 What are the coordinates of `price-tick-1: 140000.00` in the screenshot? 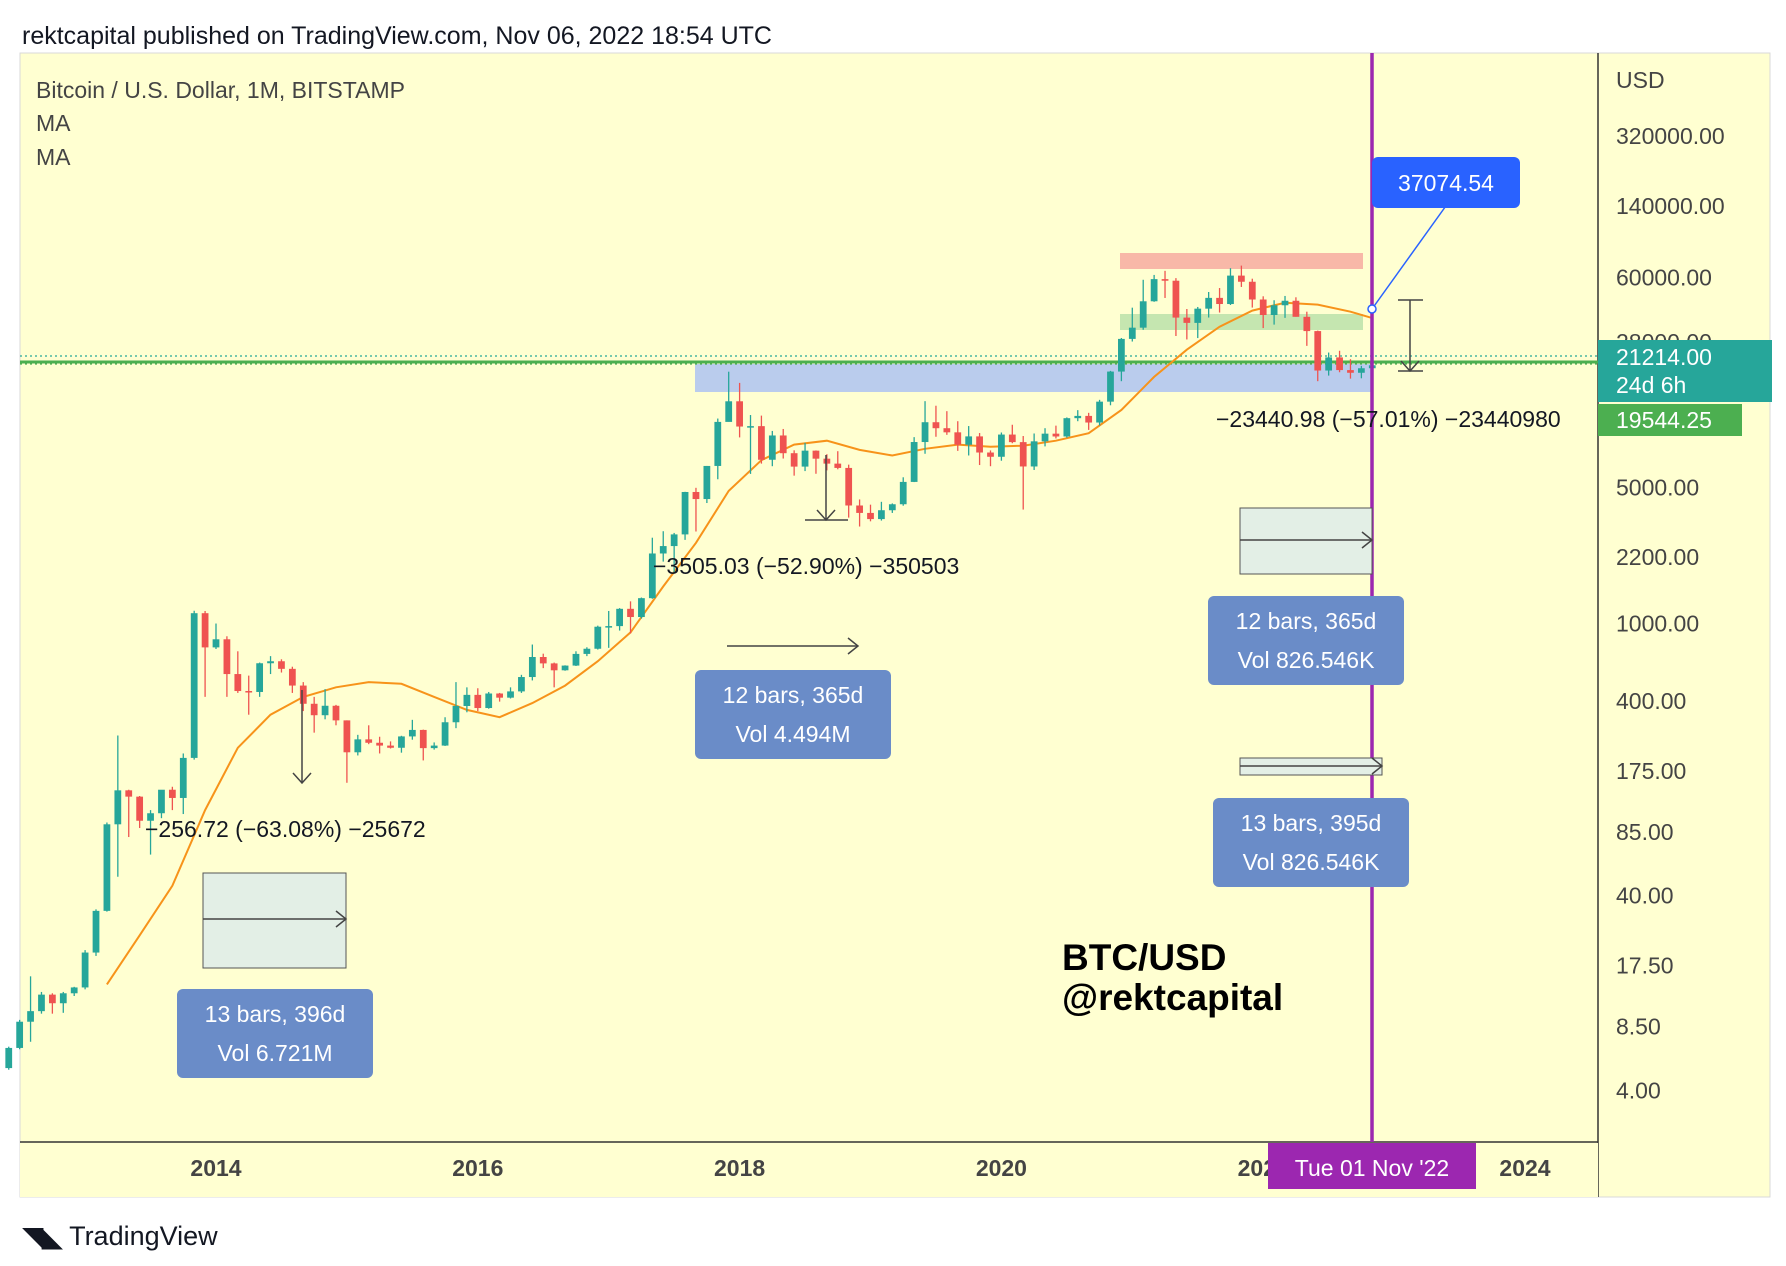 It's located at (1670, 206).